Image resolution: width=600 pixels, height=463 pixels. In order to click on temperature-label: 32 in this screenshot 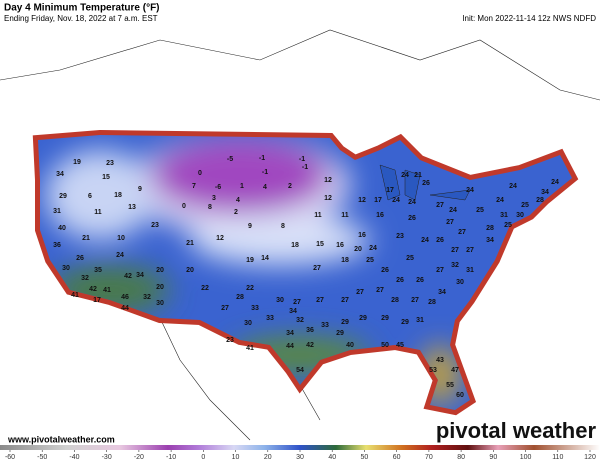, I will do `click(300, 320)`.